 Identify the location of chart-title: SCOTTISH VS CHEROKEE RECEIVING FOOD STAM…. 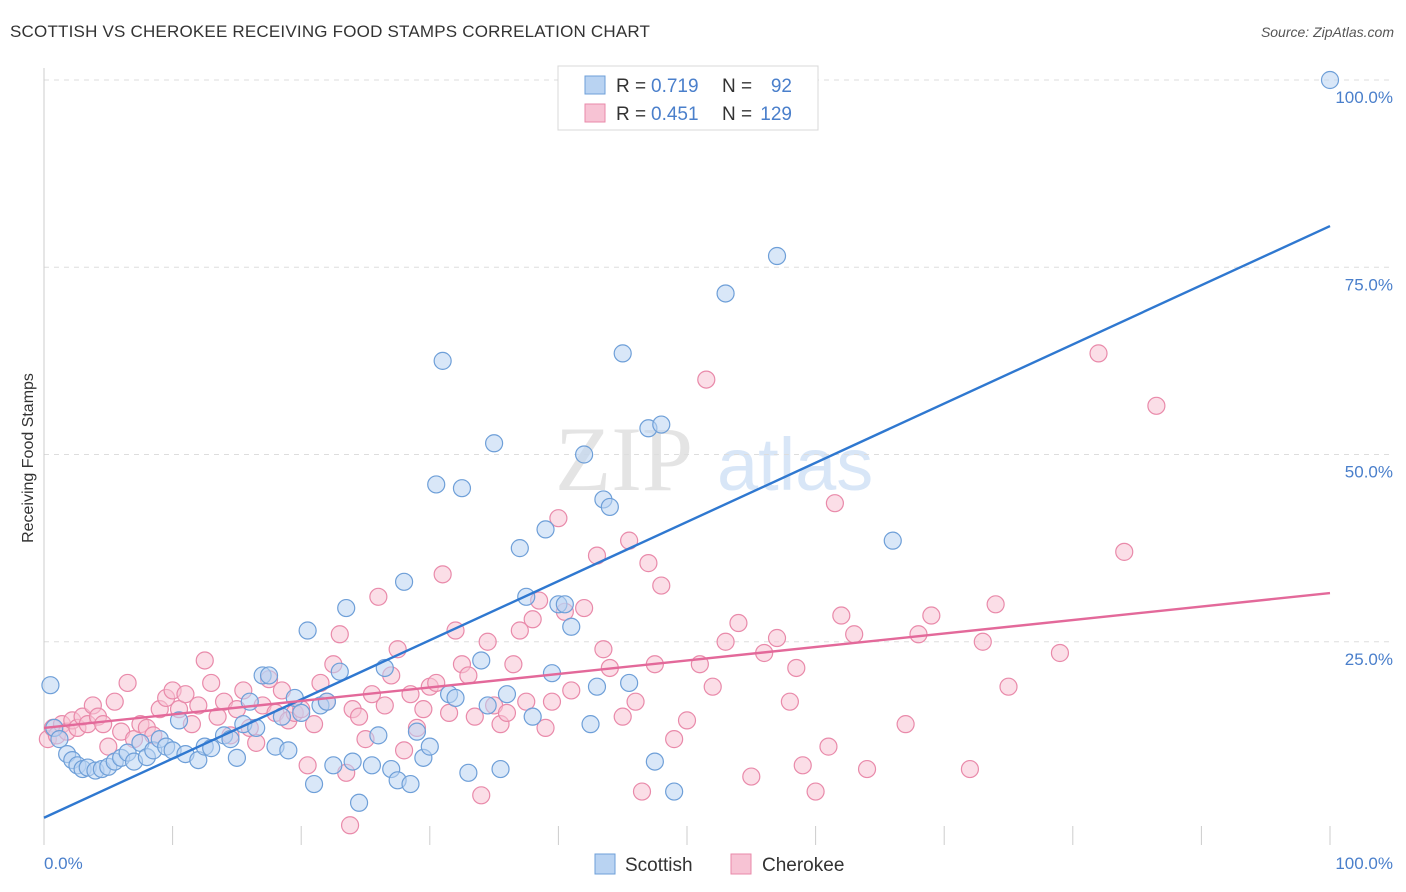
(330, 31).